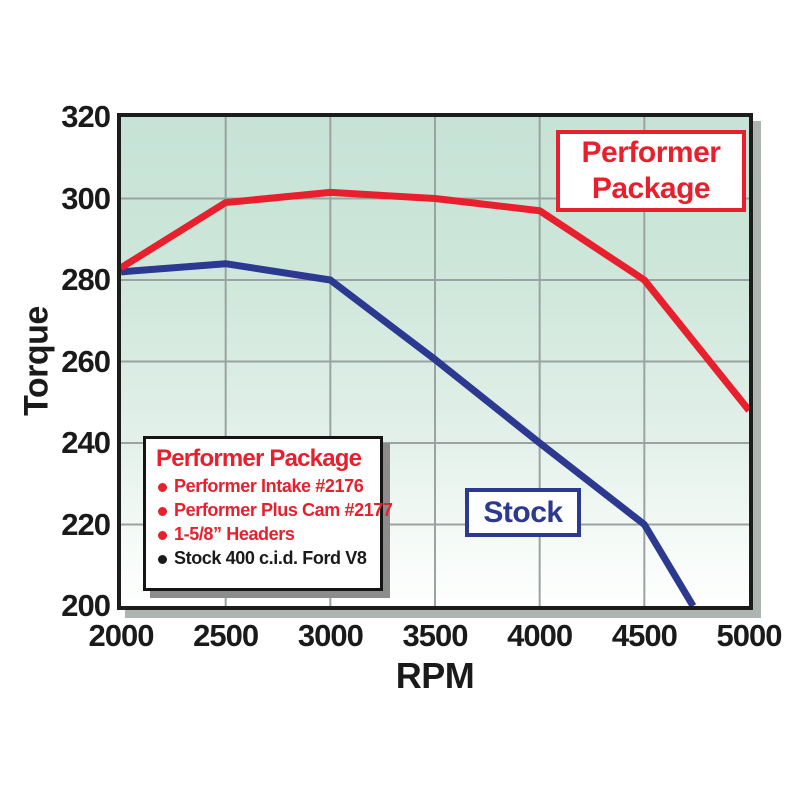  I want to click on y-tick-label: 220, so click(86, 524).